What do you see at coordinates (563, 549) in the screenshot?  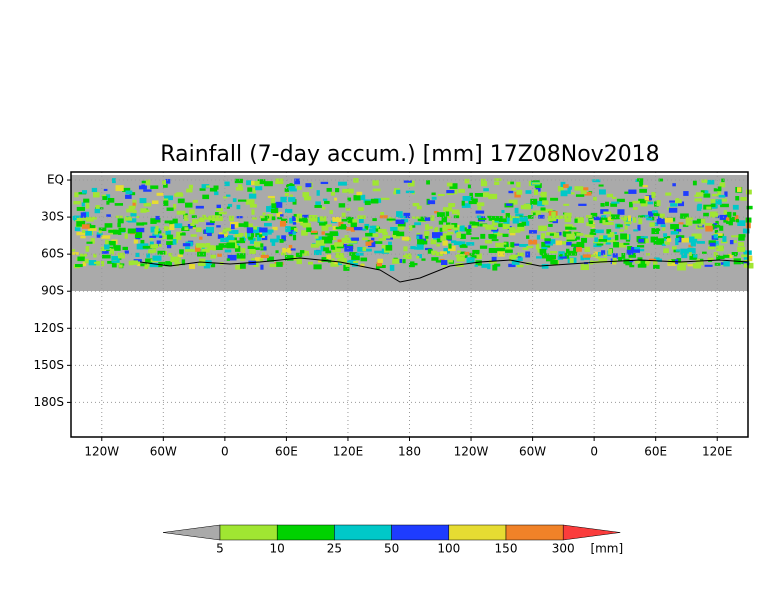 I see `colorbar-label: 300` at bounding box center [563, 549].